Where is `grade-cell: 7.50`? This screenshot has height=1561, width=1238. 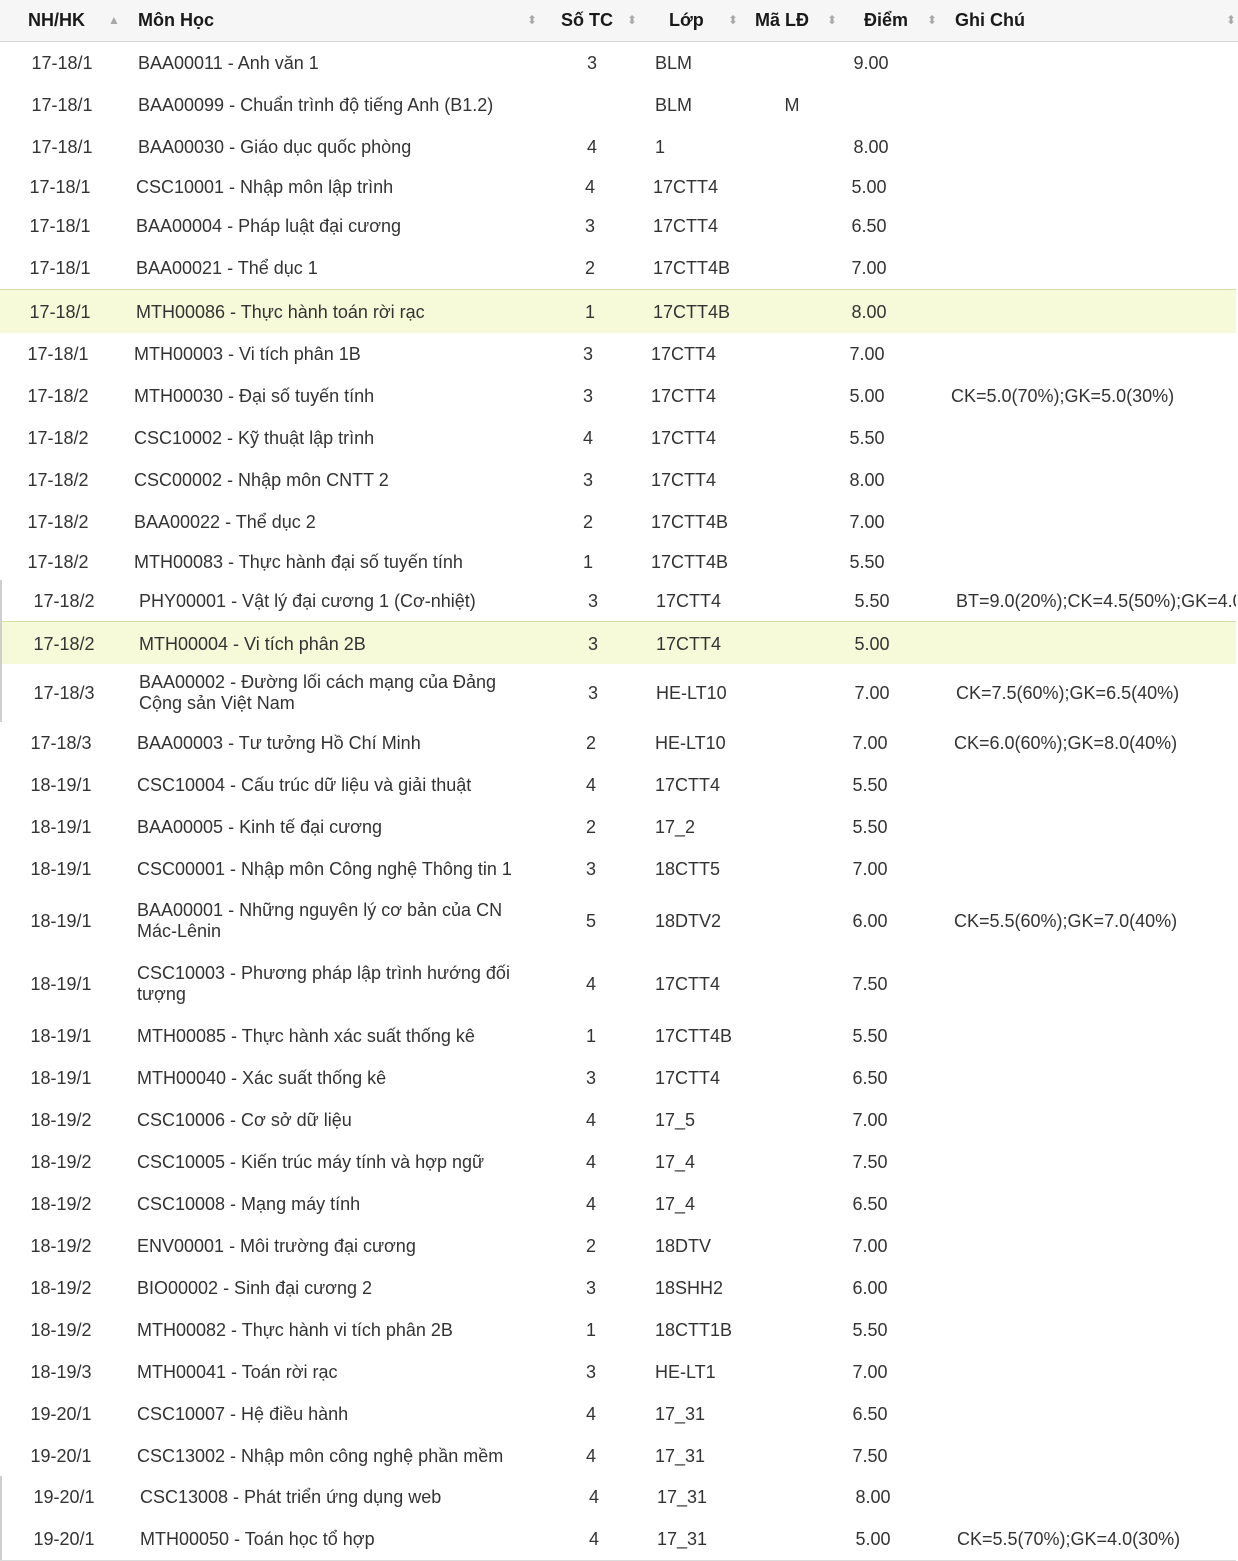 grade-cell: 7.50 is located at coordinates (870, 1162).